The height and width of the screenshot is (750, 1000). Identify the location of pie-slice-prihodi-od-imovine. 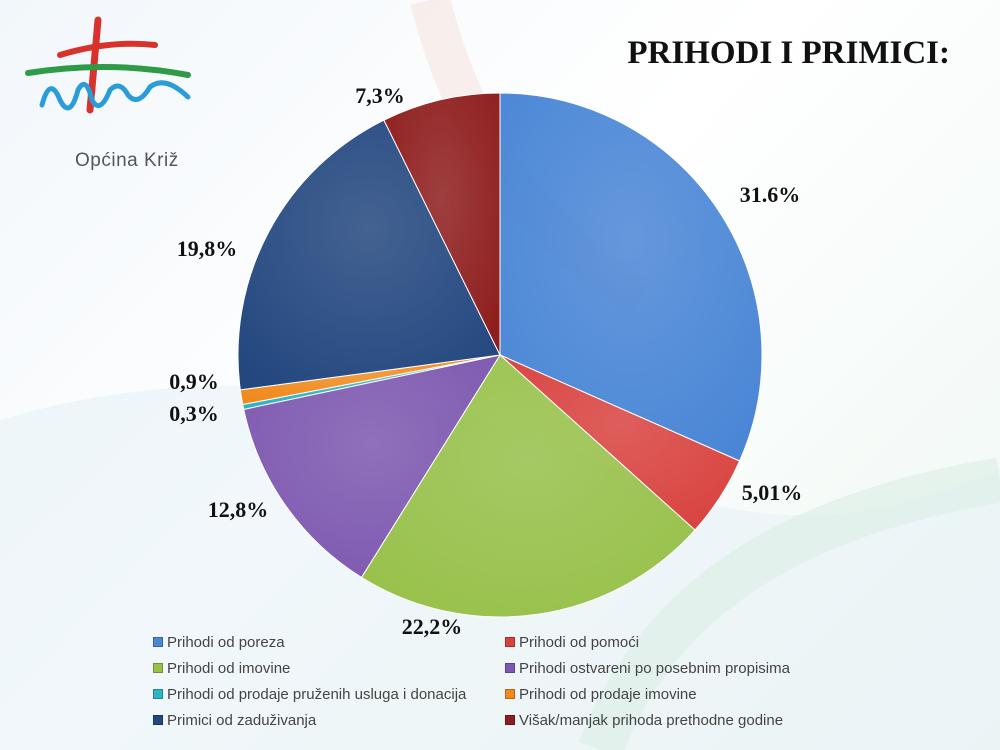
(528, 486).